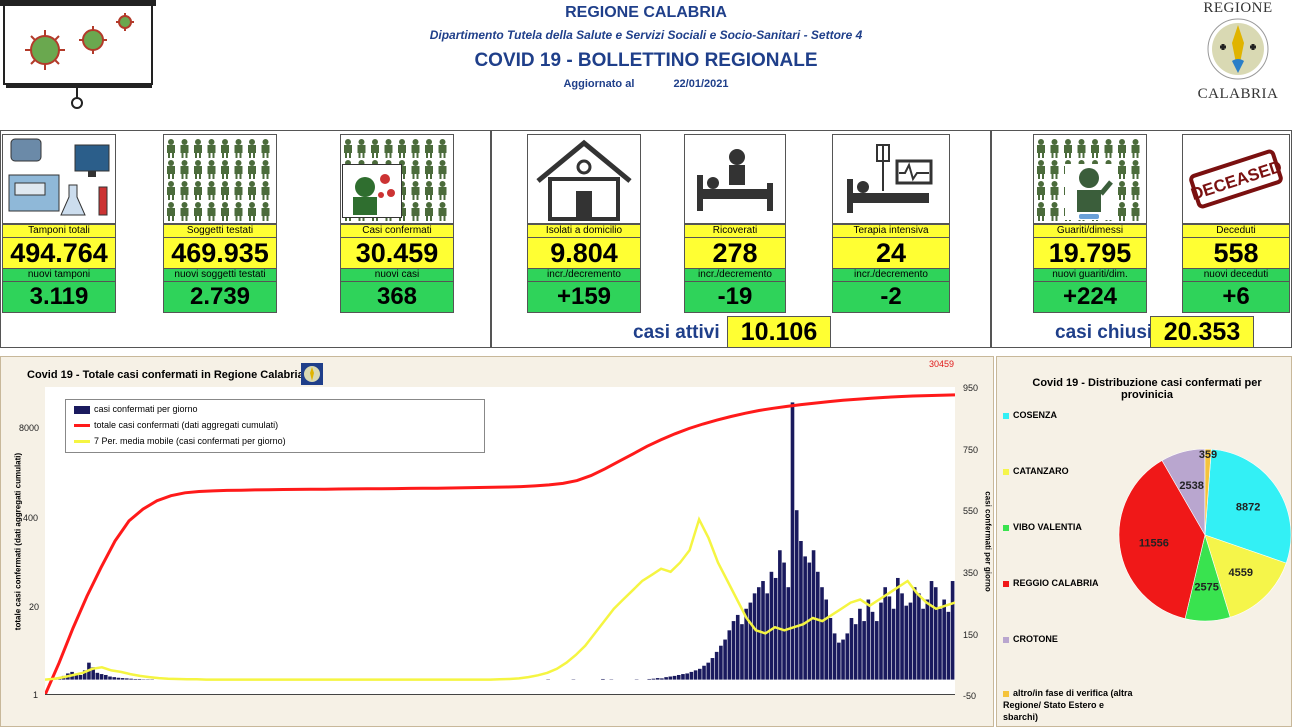 This screenshot has height=727, width=1292. What do you see at coordinates (1051, 583) in the screenshot?
I see `pie-legend-item: REGGIO CALABRIA` at bounding box center [1051, 583].